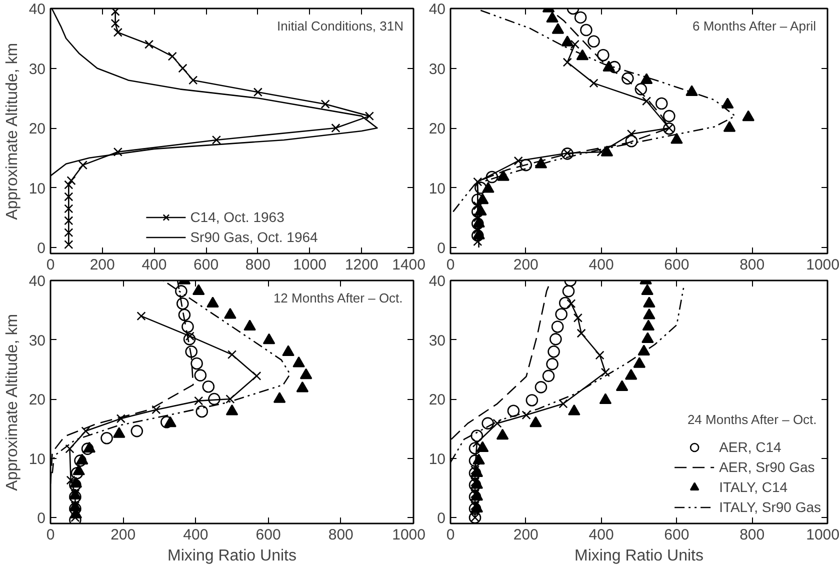  What do you see at coordinates (409, 265) in the screenshot?
I see `x-tick-label: 1400` at bounding box center [409, 265].